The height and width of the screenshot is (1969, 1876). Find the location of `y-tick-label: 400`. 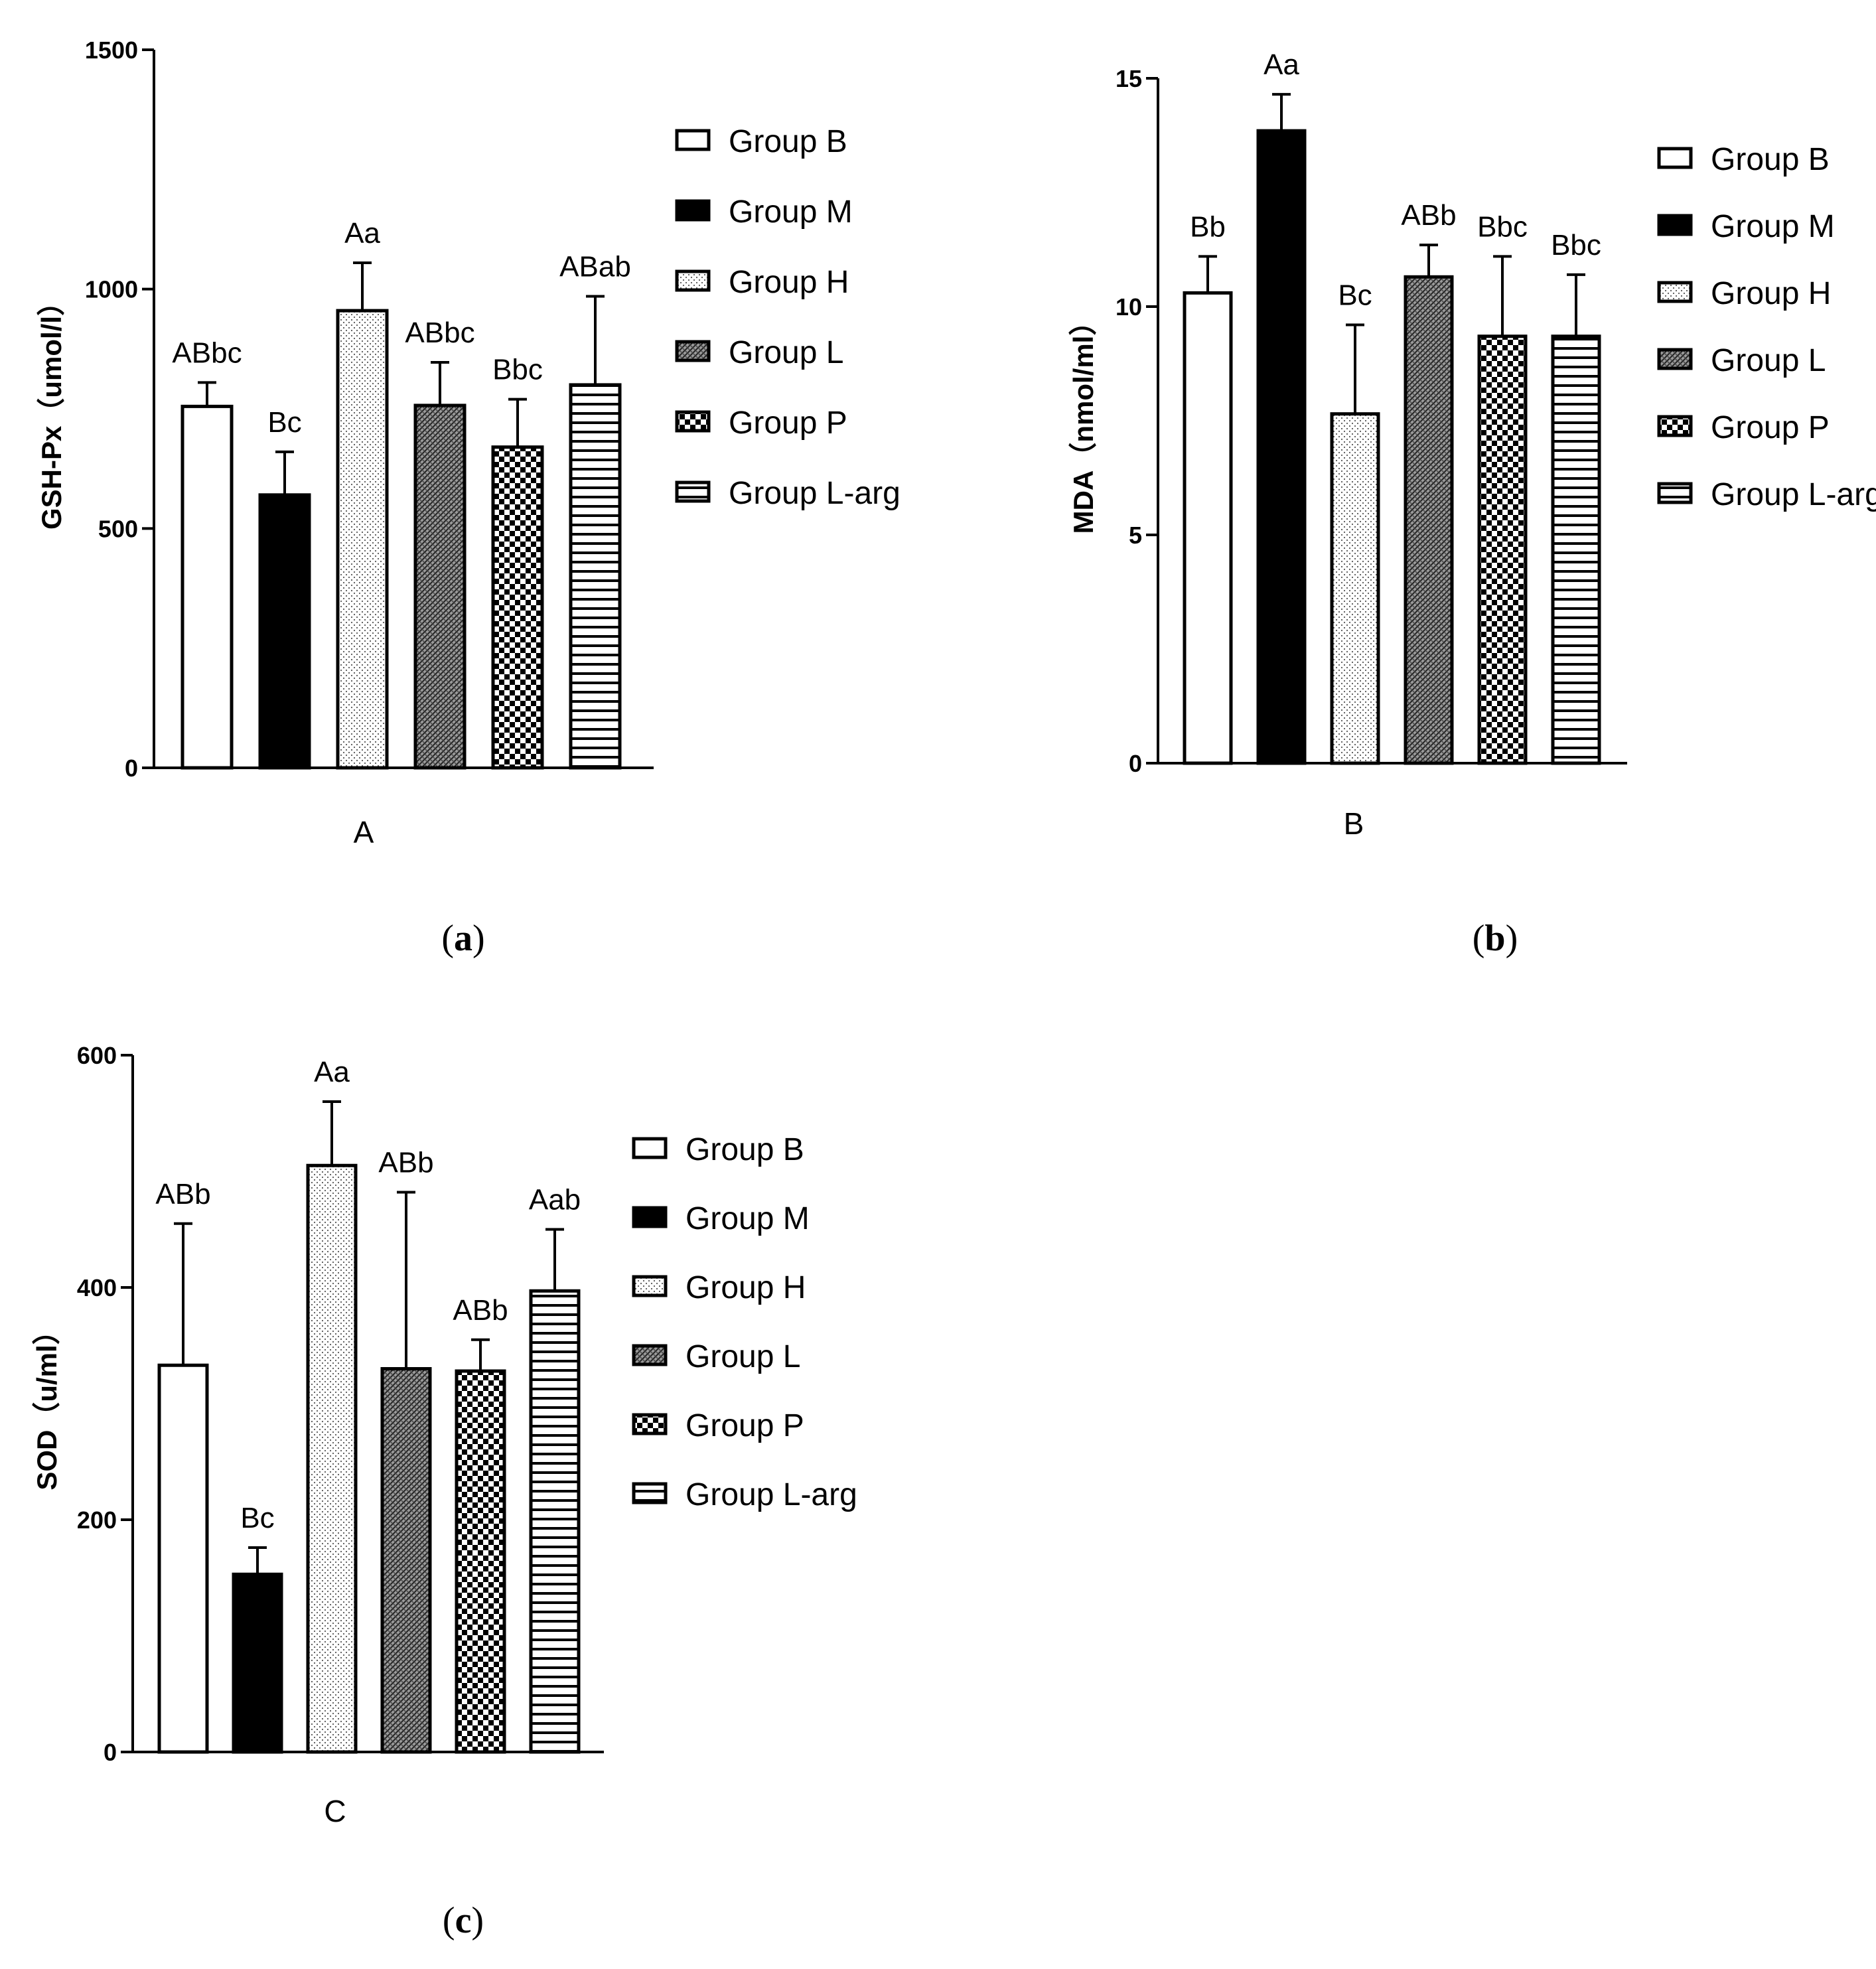

y-tick-label: 400 is located at coordinates (97, 1287).